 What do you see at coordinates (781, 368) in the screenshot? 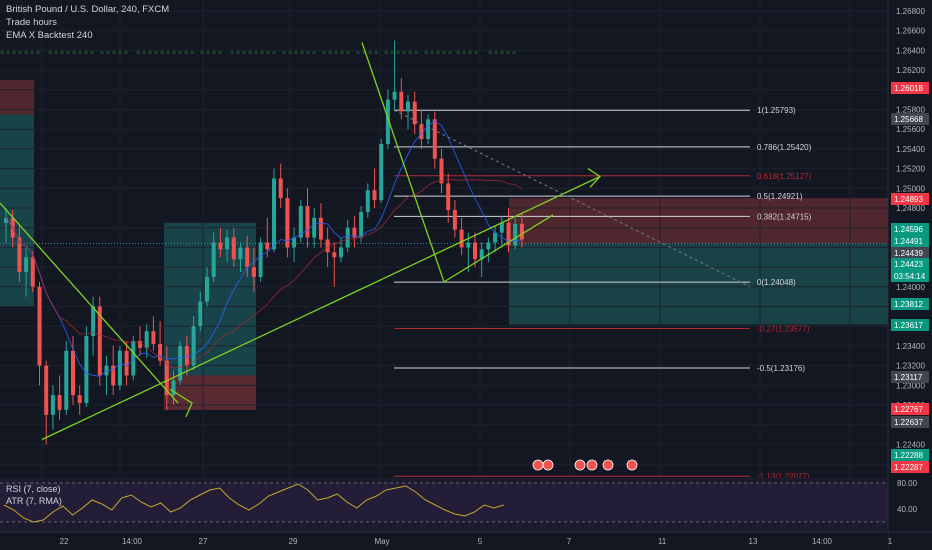
I see `fib-level-label: -0.5(1.23176)` at bounding box center [781, 368].